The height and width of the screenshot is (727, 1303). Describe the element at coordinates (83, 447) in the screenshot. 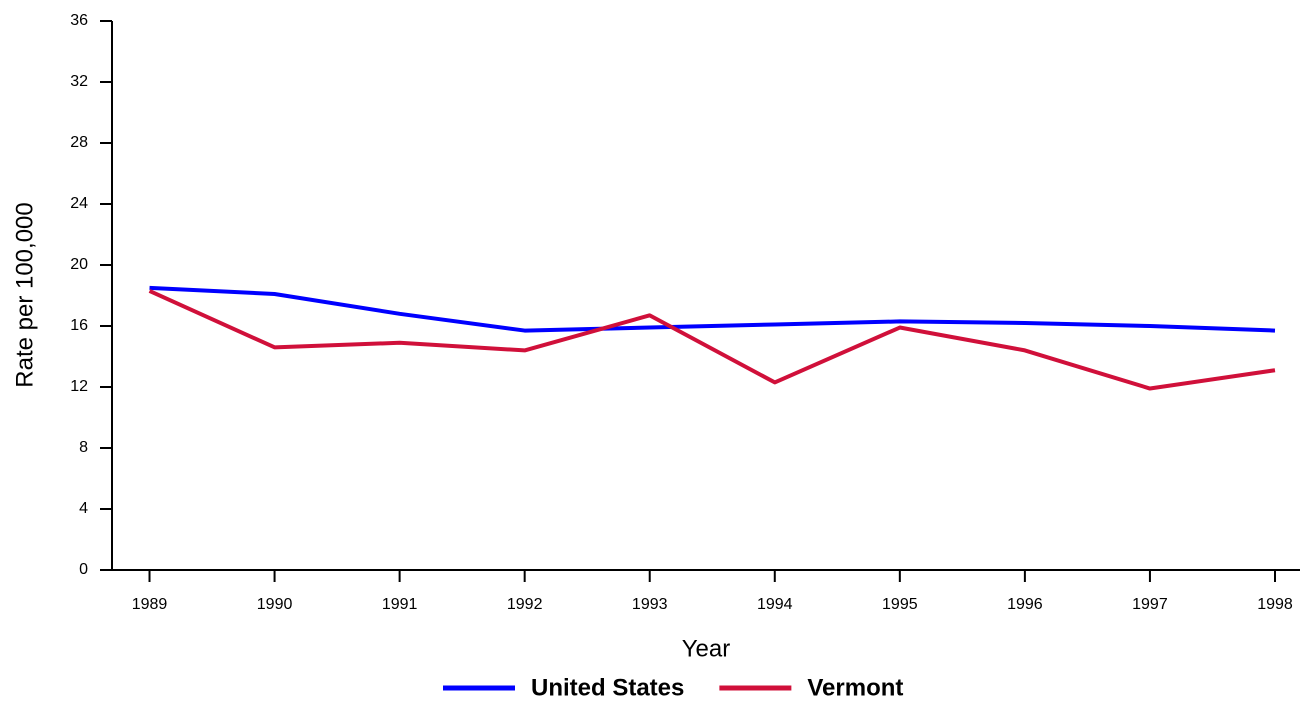

I see `y-tick-label: 8` at that location.